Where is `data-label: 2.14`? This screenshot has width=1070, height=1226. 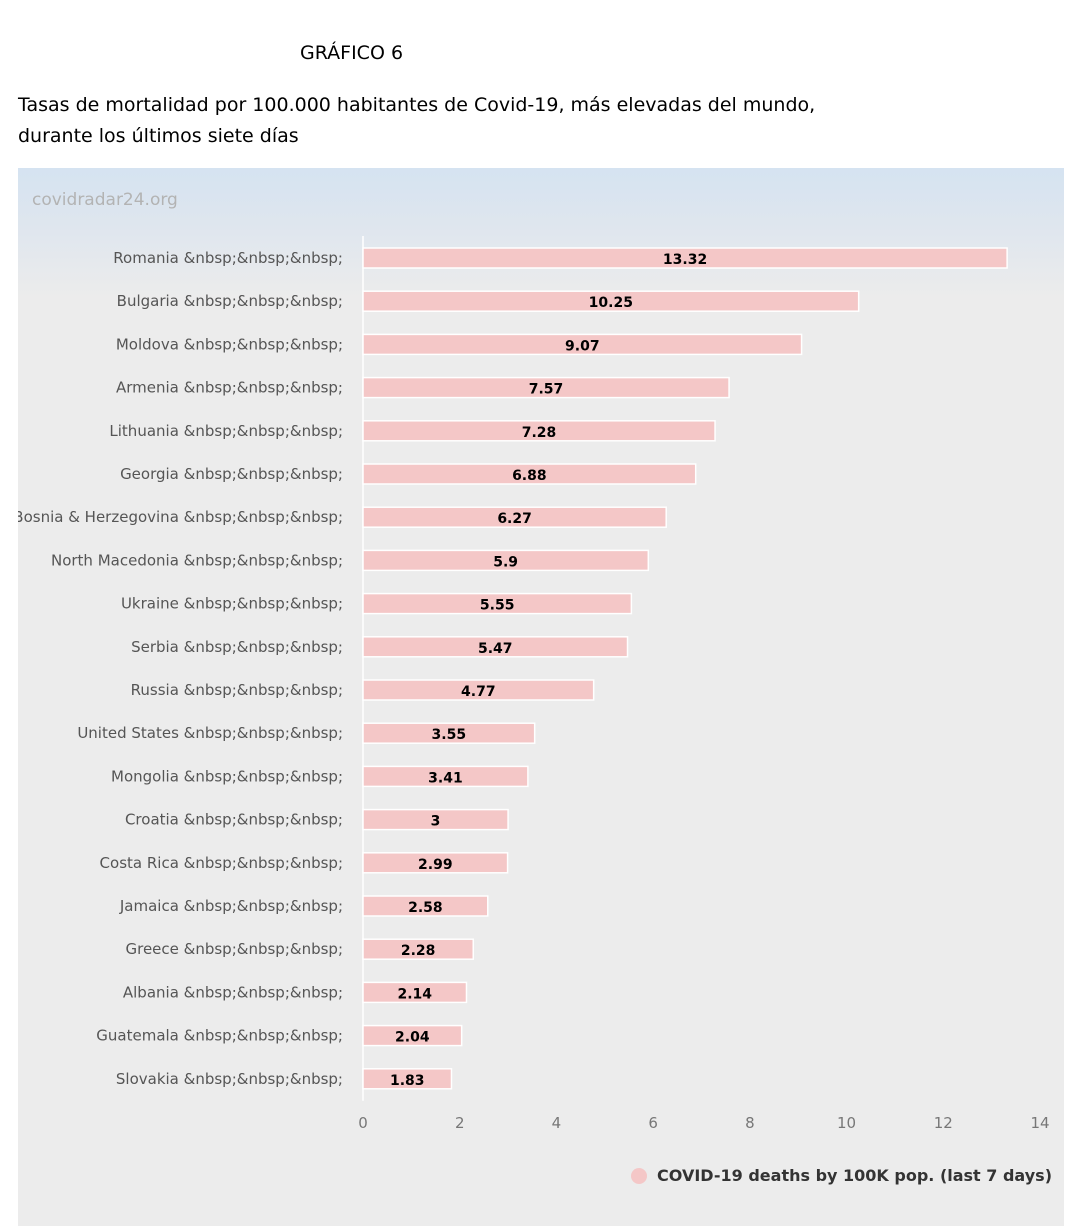 data-label: 2.14 is located at coordinates (414, 994).